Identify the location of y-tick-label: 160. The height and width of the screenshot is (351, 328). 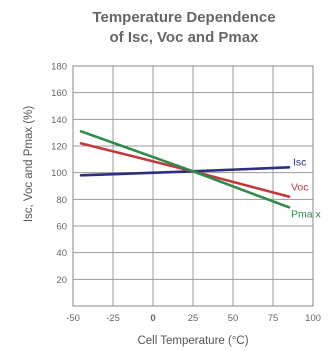
(59, 93).